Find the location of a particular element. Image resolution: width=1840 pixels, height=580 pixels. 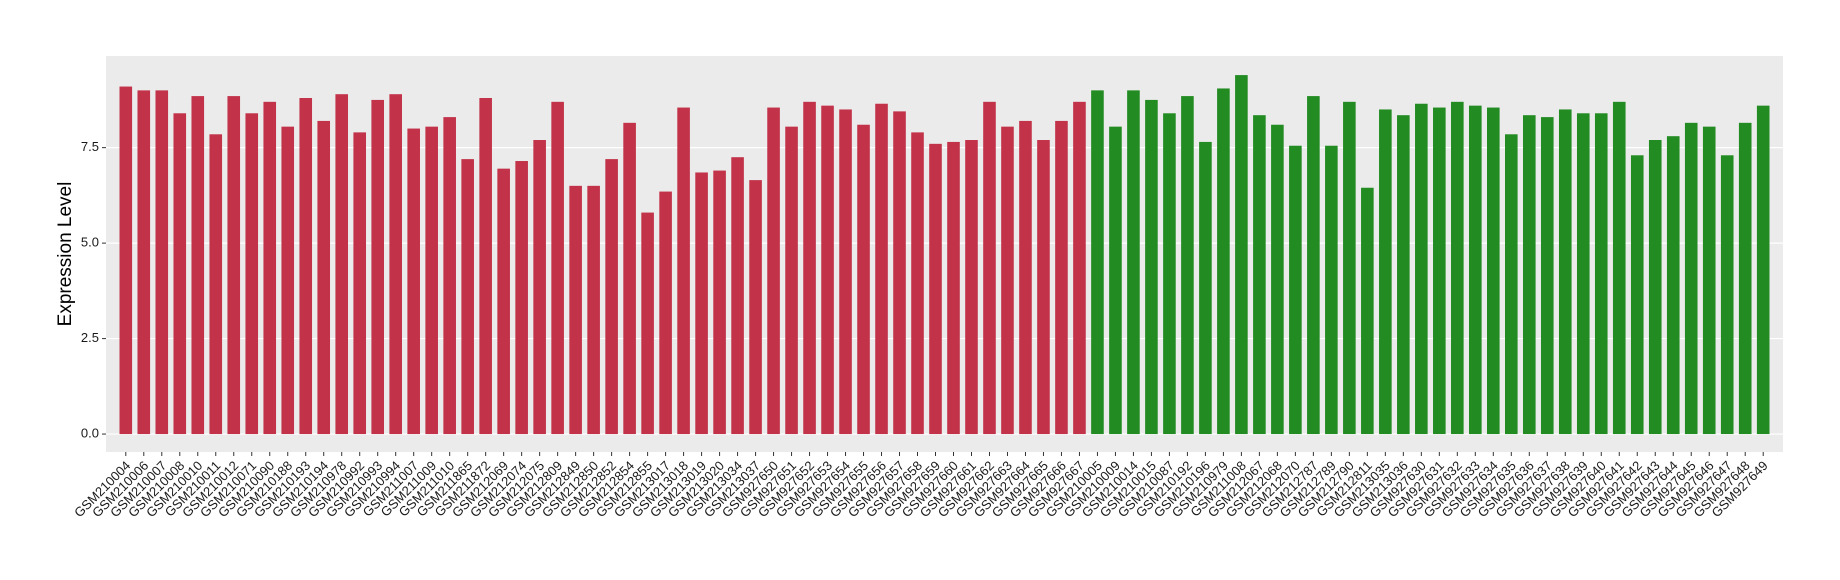

y-tick-label: 7.5 is located at coordinates (90, 146).